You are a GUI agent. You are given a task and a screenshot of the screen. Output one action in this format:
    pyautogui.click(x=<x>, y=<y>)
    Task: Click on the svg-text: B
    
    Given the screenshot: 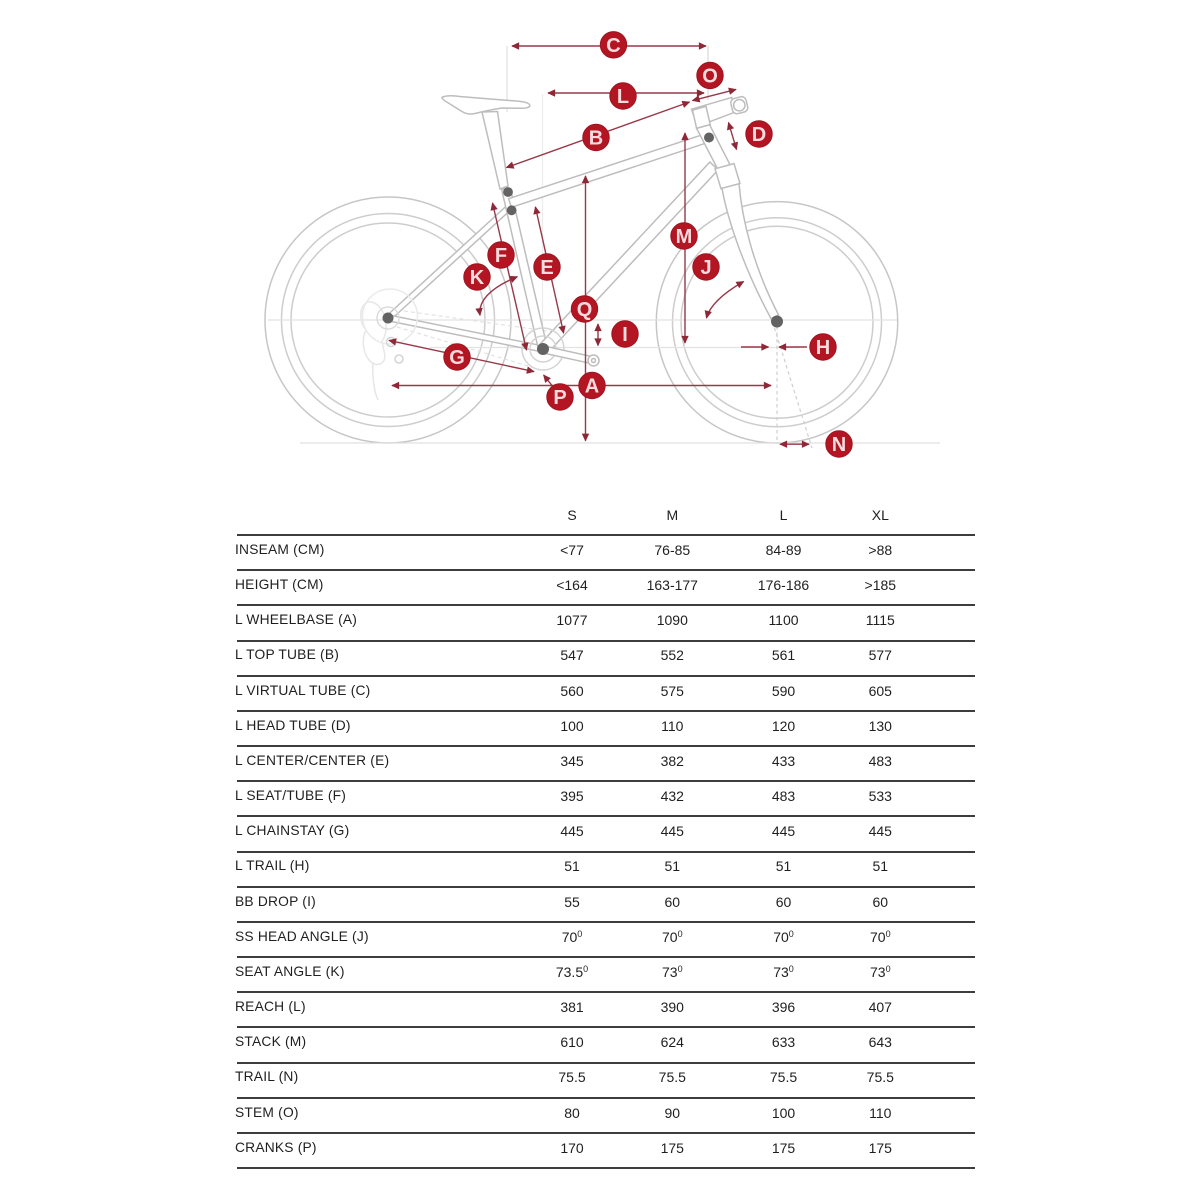 What is the action you would take?
    pyautogui.click(x=596, y=139)
    